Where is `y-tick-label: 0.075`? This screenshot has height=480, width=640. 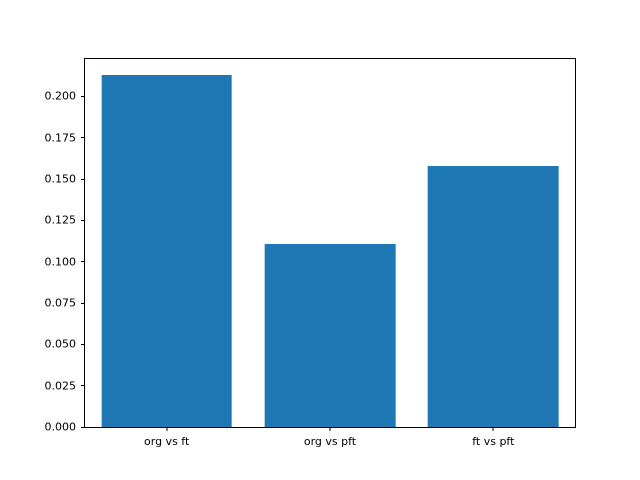 y-tick-label: 0.075 is located at coordinates (60, 303).